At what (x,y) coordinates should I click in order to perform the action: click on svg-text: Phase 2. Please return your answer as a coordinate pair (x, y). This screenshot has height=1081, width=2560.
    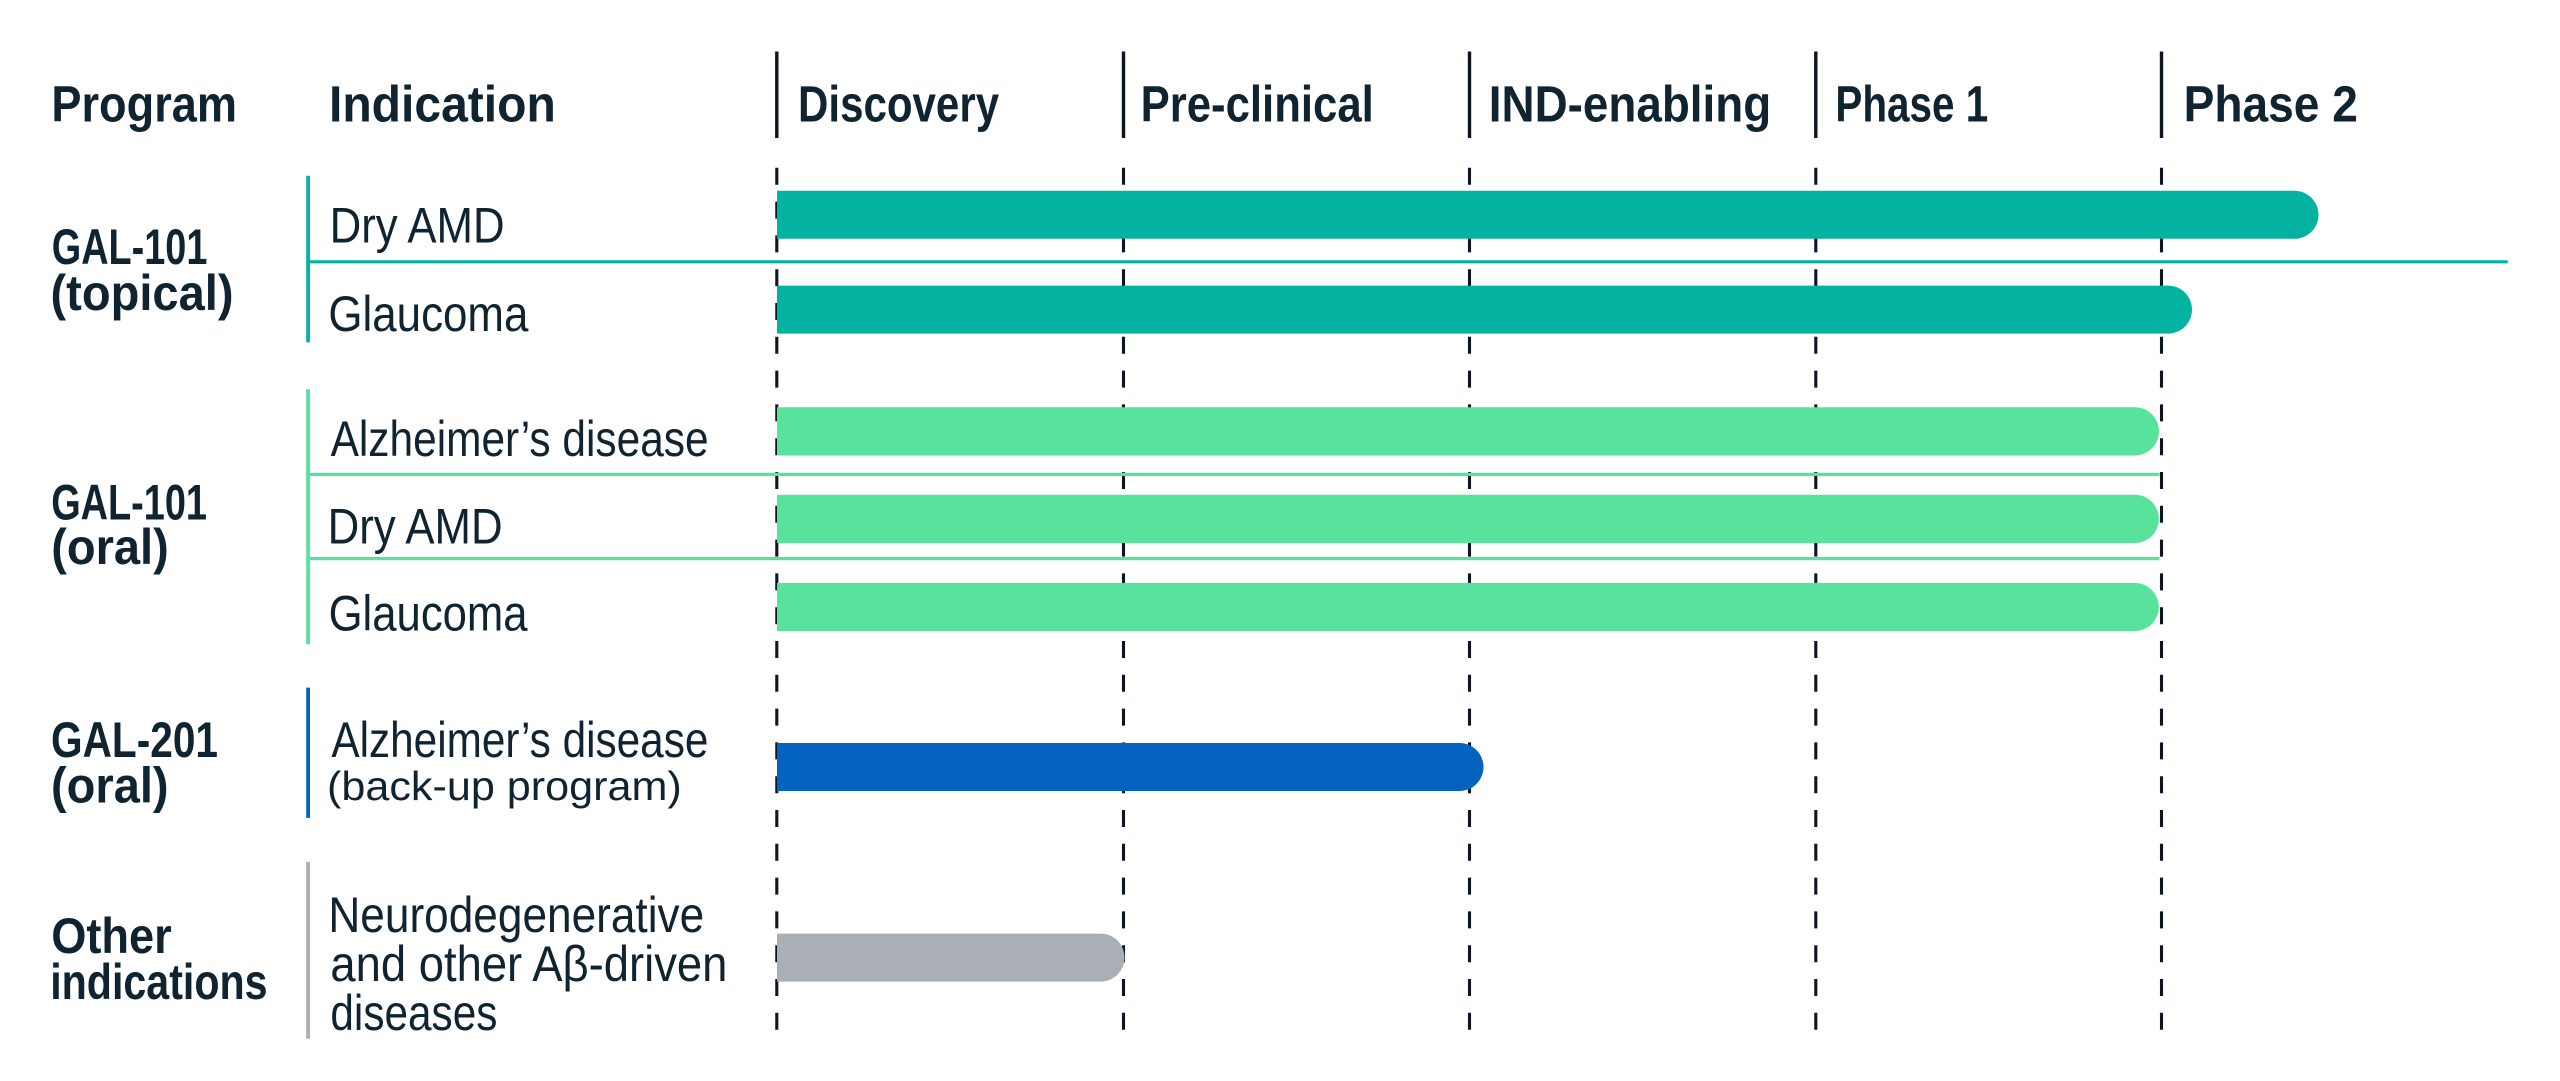
    Looking at the image, I should click on (2271, 104).